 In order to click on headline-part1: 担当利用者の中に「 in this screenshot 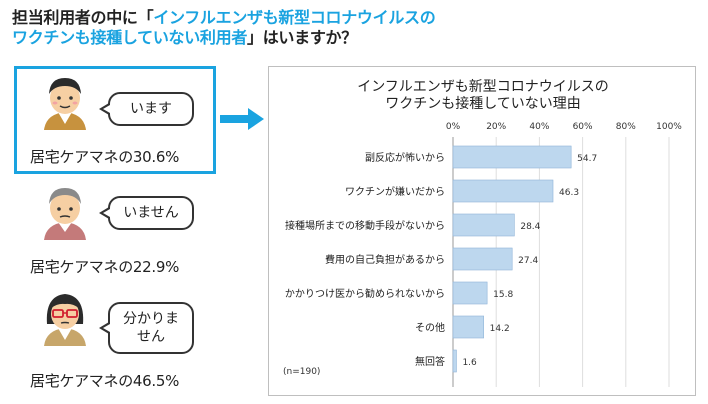, I will do `click(83, 17)`.